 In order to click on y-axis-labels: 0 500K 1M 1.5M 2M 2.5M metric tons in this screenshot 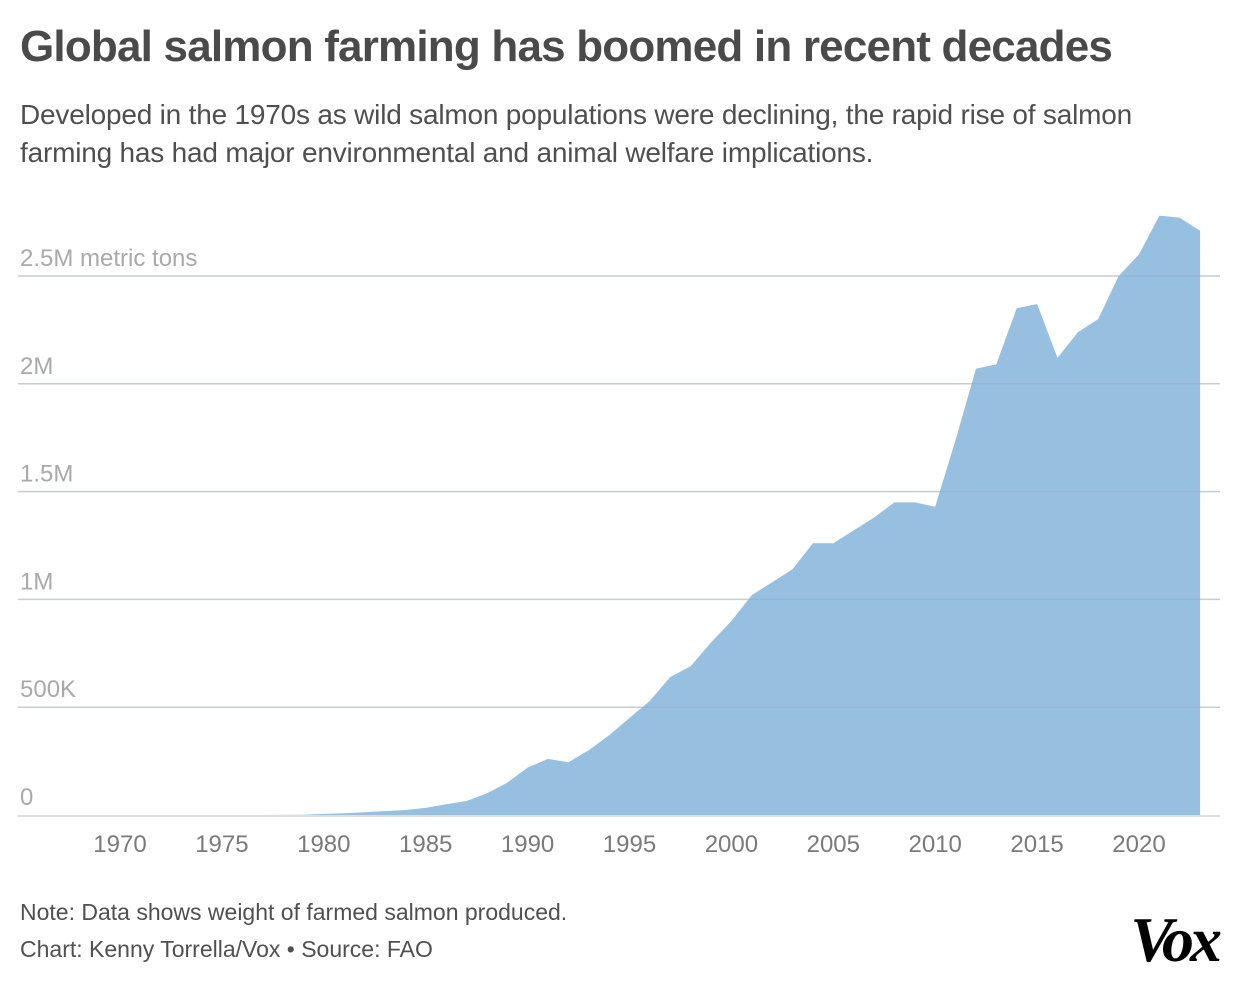, I will do `click(108, 528)`.